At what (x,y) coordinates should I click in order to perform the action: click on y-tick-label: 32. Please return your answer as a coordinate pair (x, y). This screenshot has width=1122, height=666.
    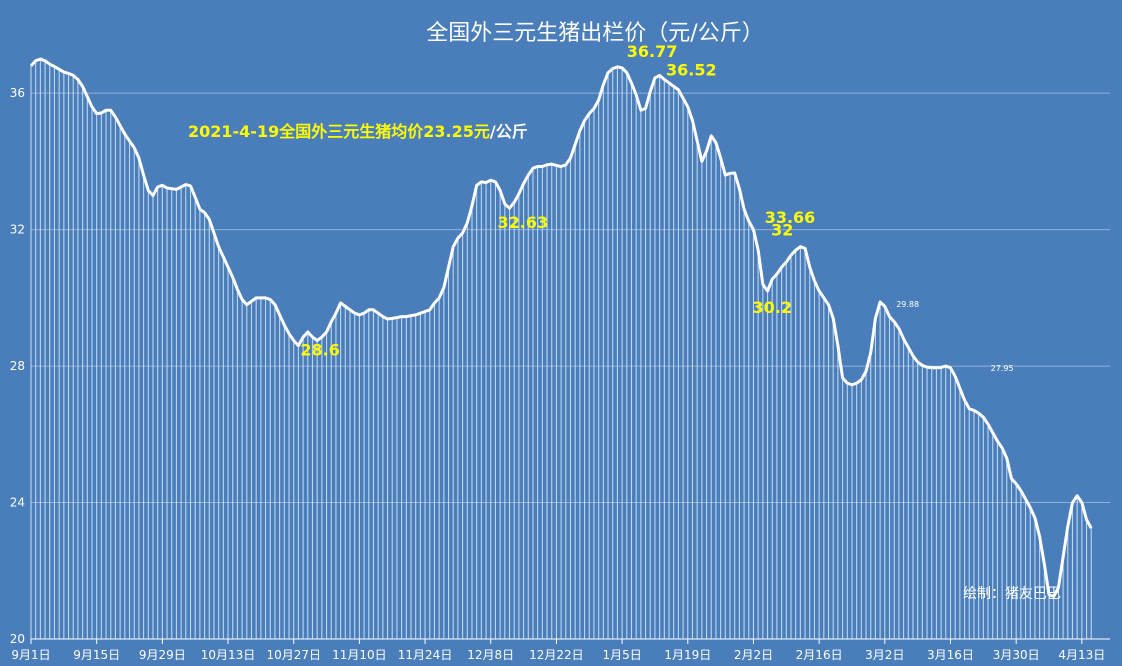
    Looking at the image, I should click on (17, 230).